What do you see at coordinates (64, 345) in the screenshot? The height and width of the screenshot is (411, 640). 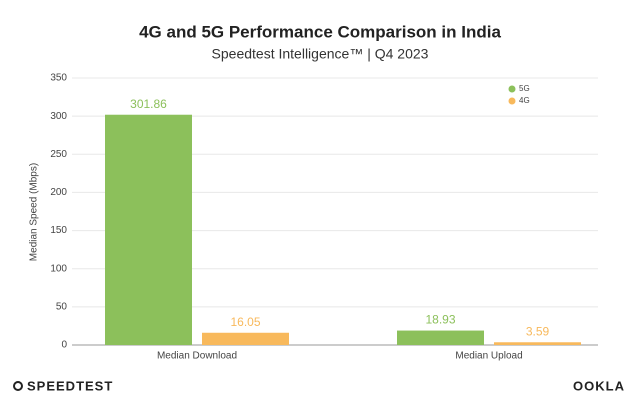 I see `y-tick-label: 0` at bounding box center [64, 345].